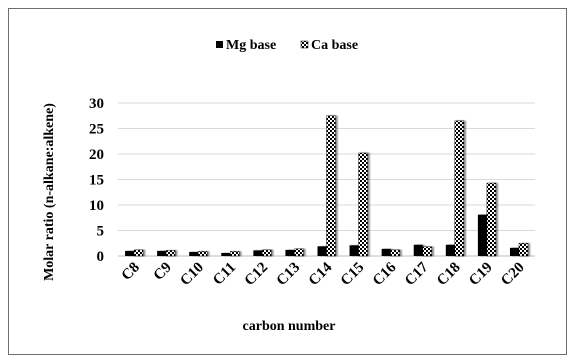 The width and height of the screenshot is (577, 363). I want to click on legend-label-mg: Mg base, so click(251, 45).